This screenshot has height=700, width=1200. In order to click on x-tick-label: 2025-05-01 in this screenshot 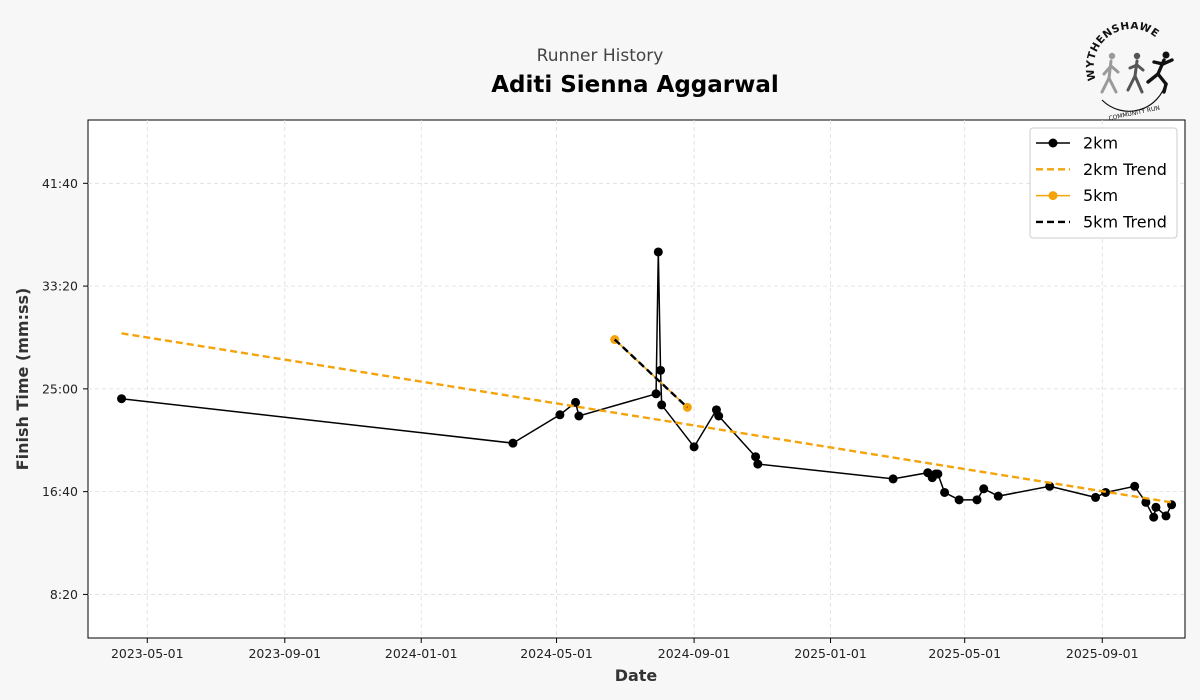, I will do `click(964, 653)`.